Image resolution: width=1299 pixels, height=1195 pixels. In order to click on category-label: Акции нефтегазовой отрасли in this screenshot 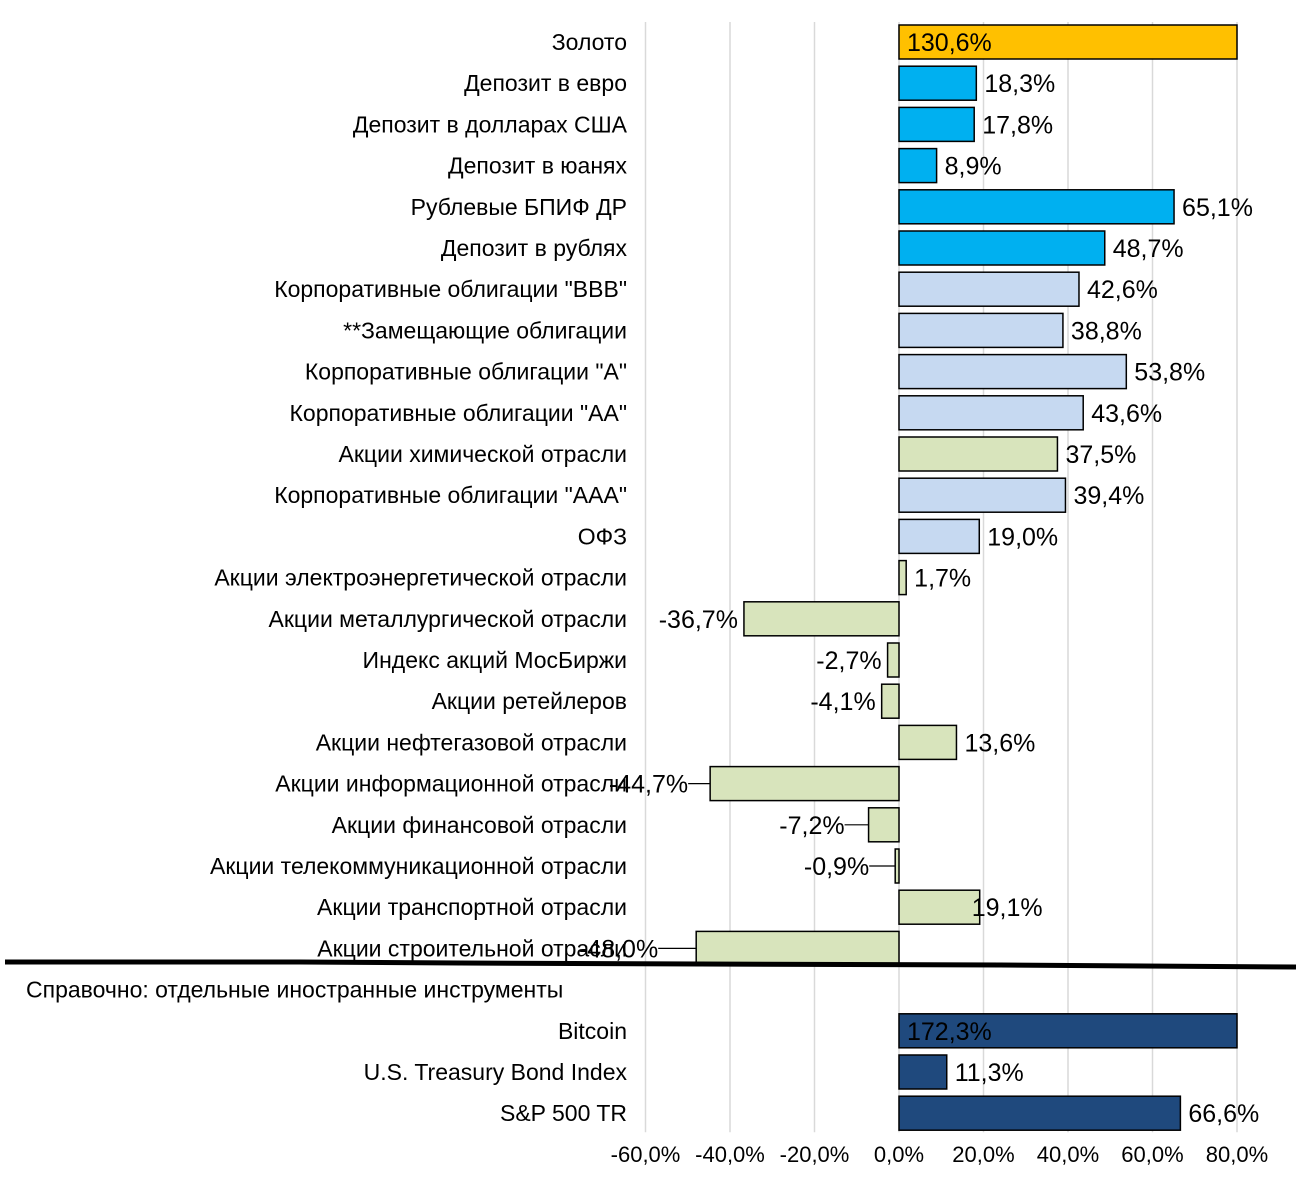, I will do `click(471, 742)`.